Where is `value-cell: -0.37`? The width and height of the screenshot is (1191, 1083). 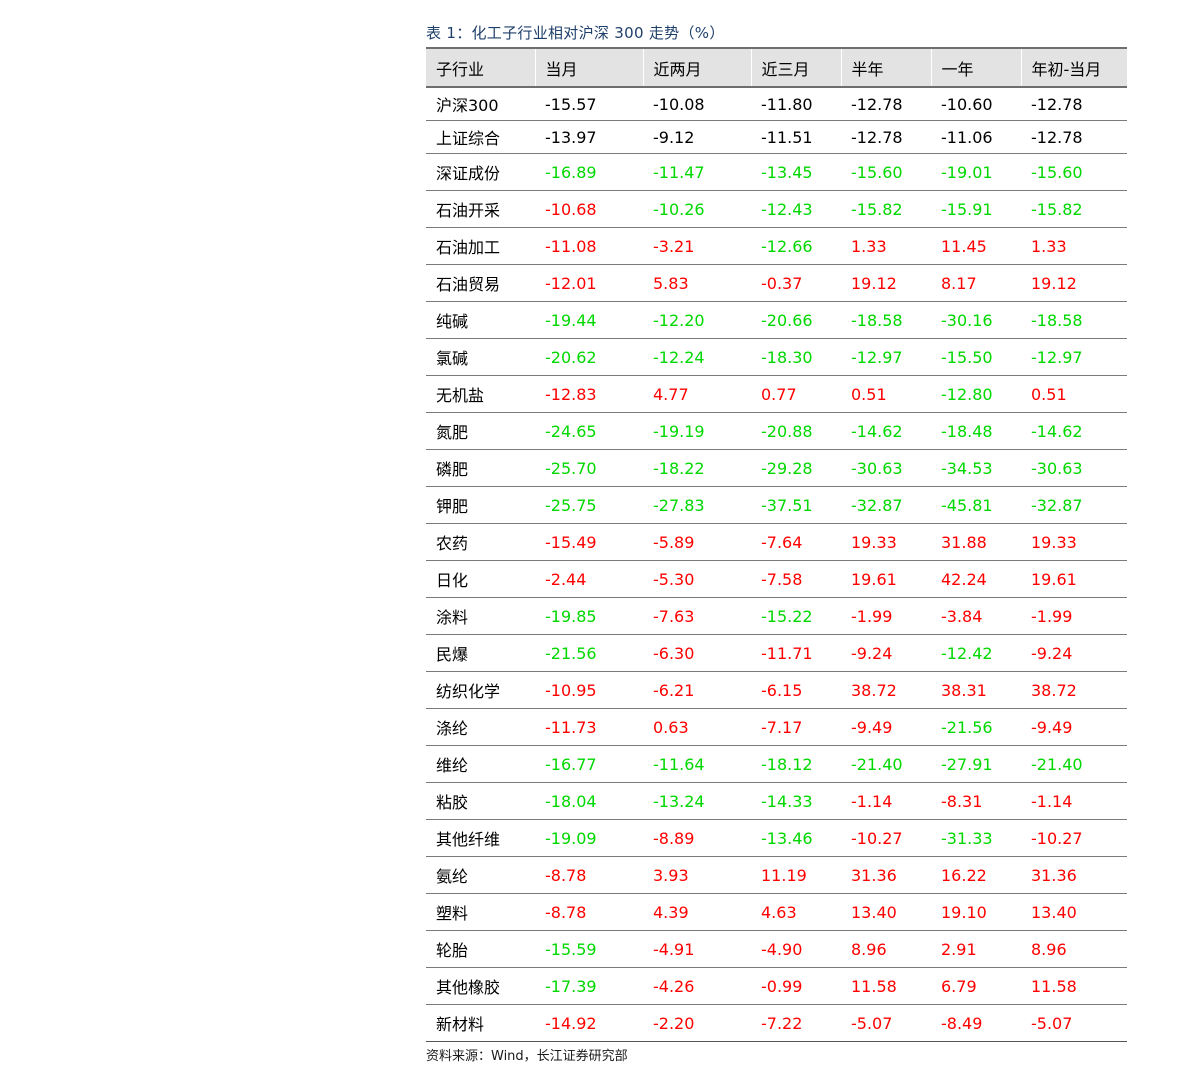
value-cell: -0.37 is located at coordinates (796, 283).